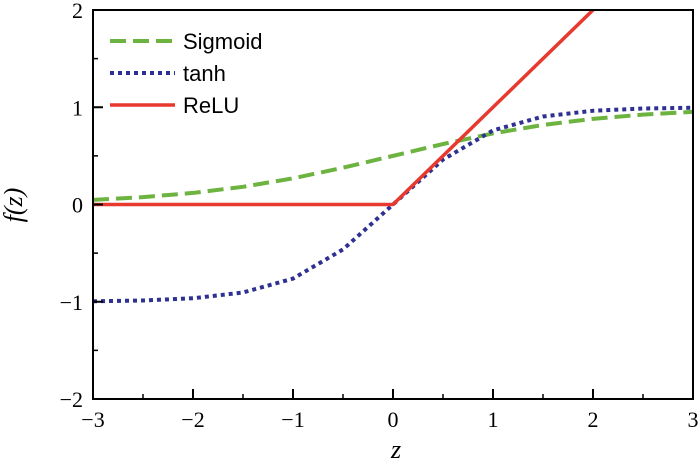 The image size is (700, 465). I want to click on x-tick-label: 1, so click(493, 419).